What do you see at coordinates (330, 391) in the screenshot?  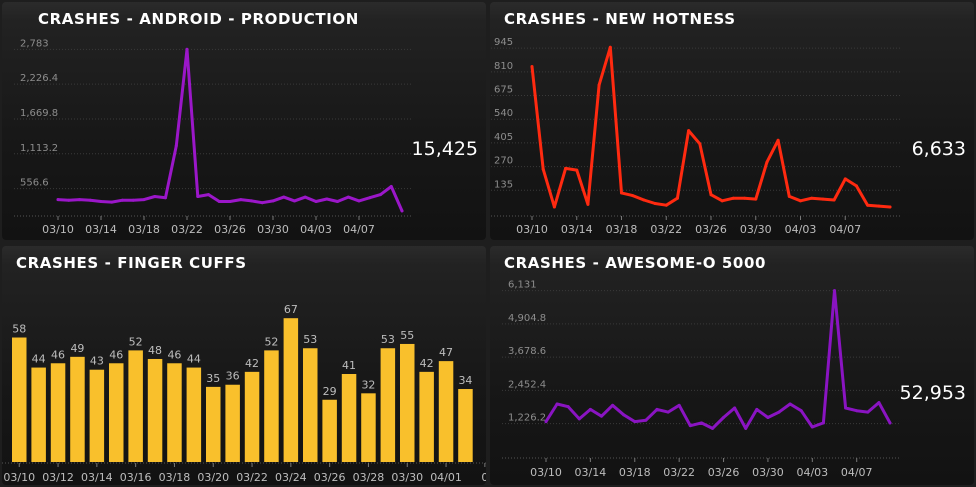 I see `data-label: 29` at bounding box center [330, 391].